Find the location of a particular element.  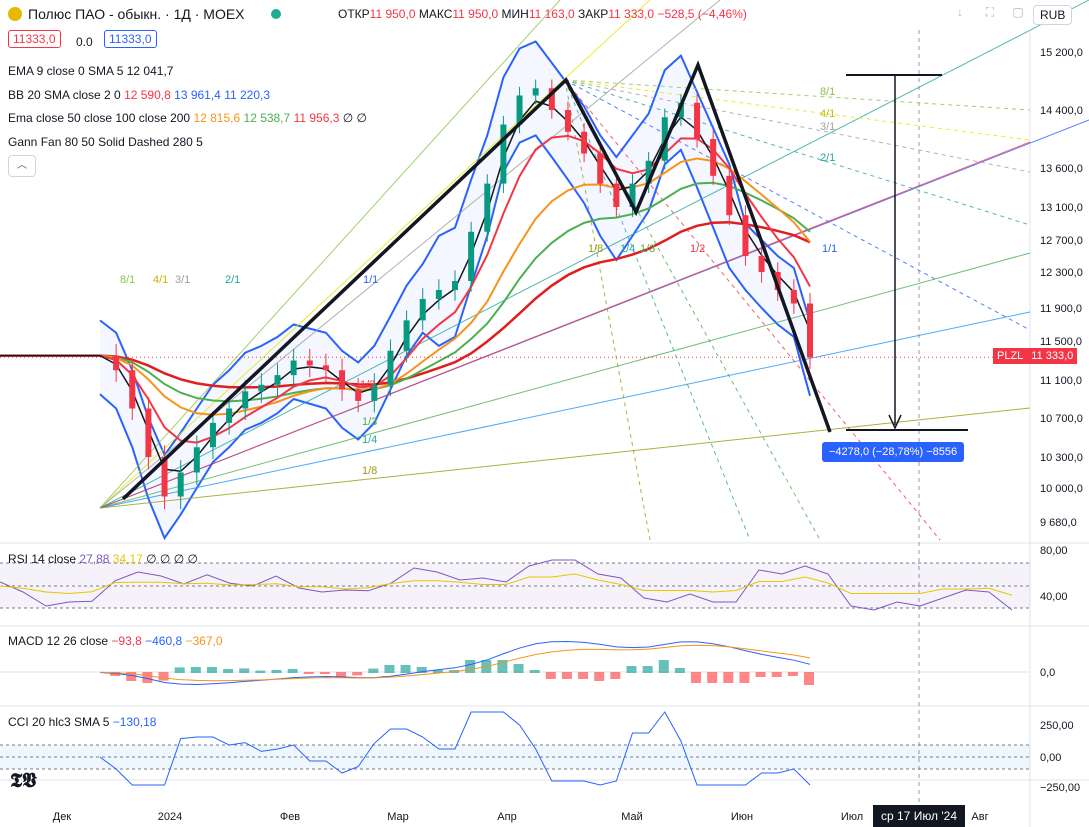

macd-signal-line is located at coordinates (455, 663).